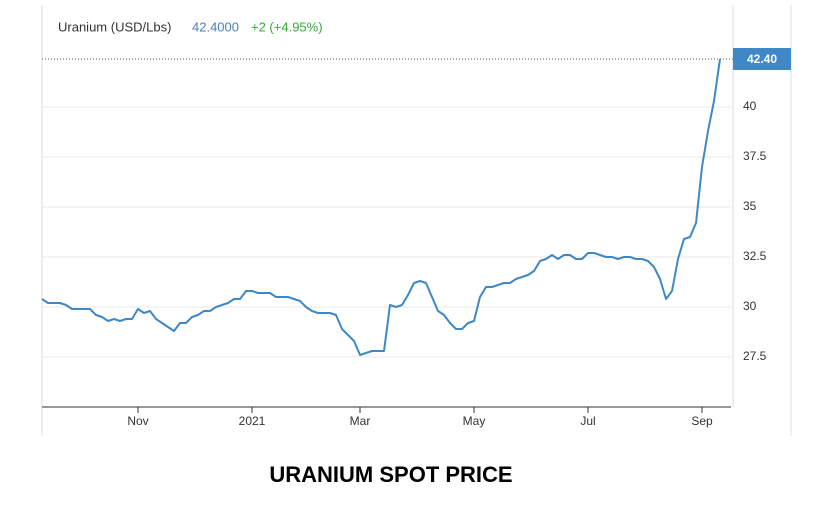  Describe the element at coordinates (114, 26) in the screenshot. I see `series-label: Uranium (USD/Lbs)` at that location.